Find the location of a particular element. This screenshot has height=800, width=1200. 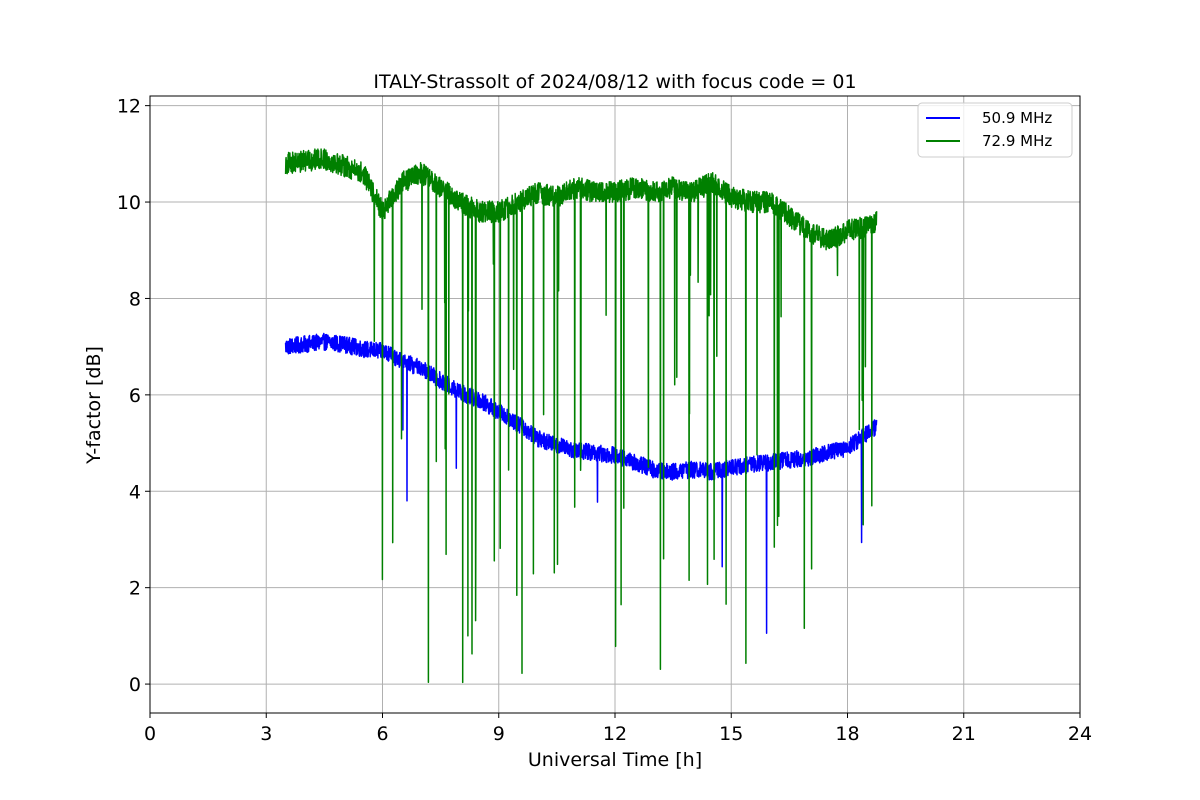

legend-label: 50.9 MHz is located at coordinates (1017, 118).